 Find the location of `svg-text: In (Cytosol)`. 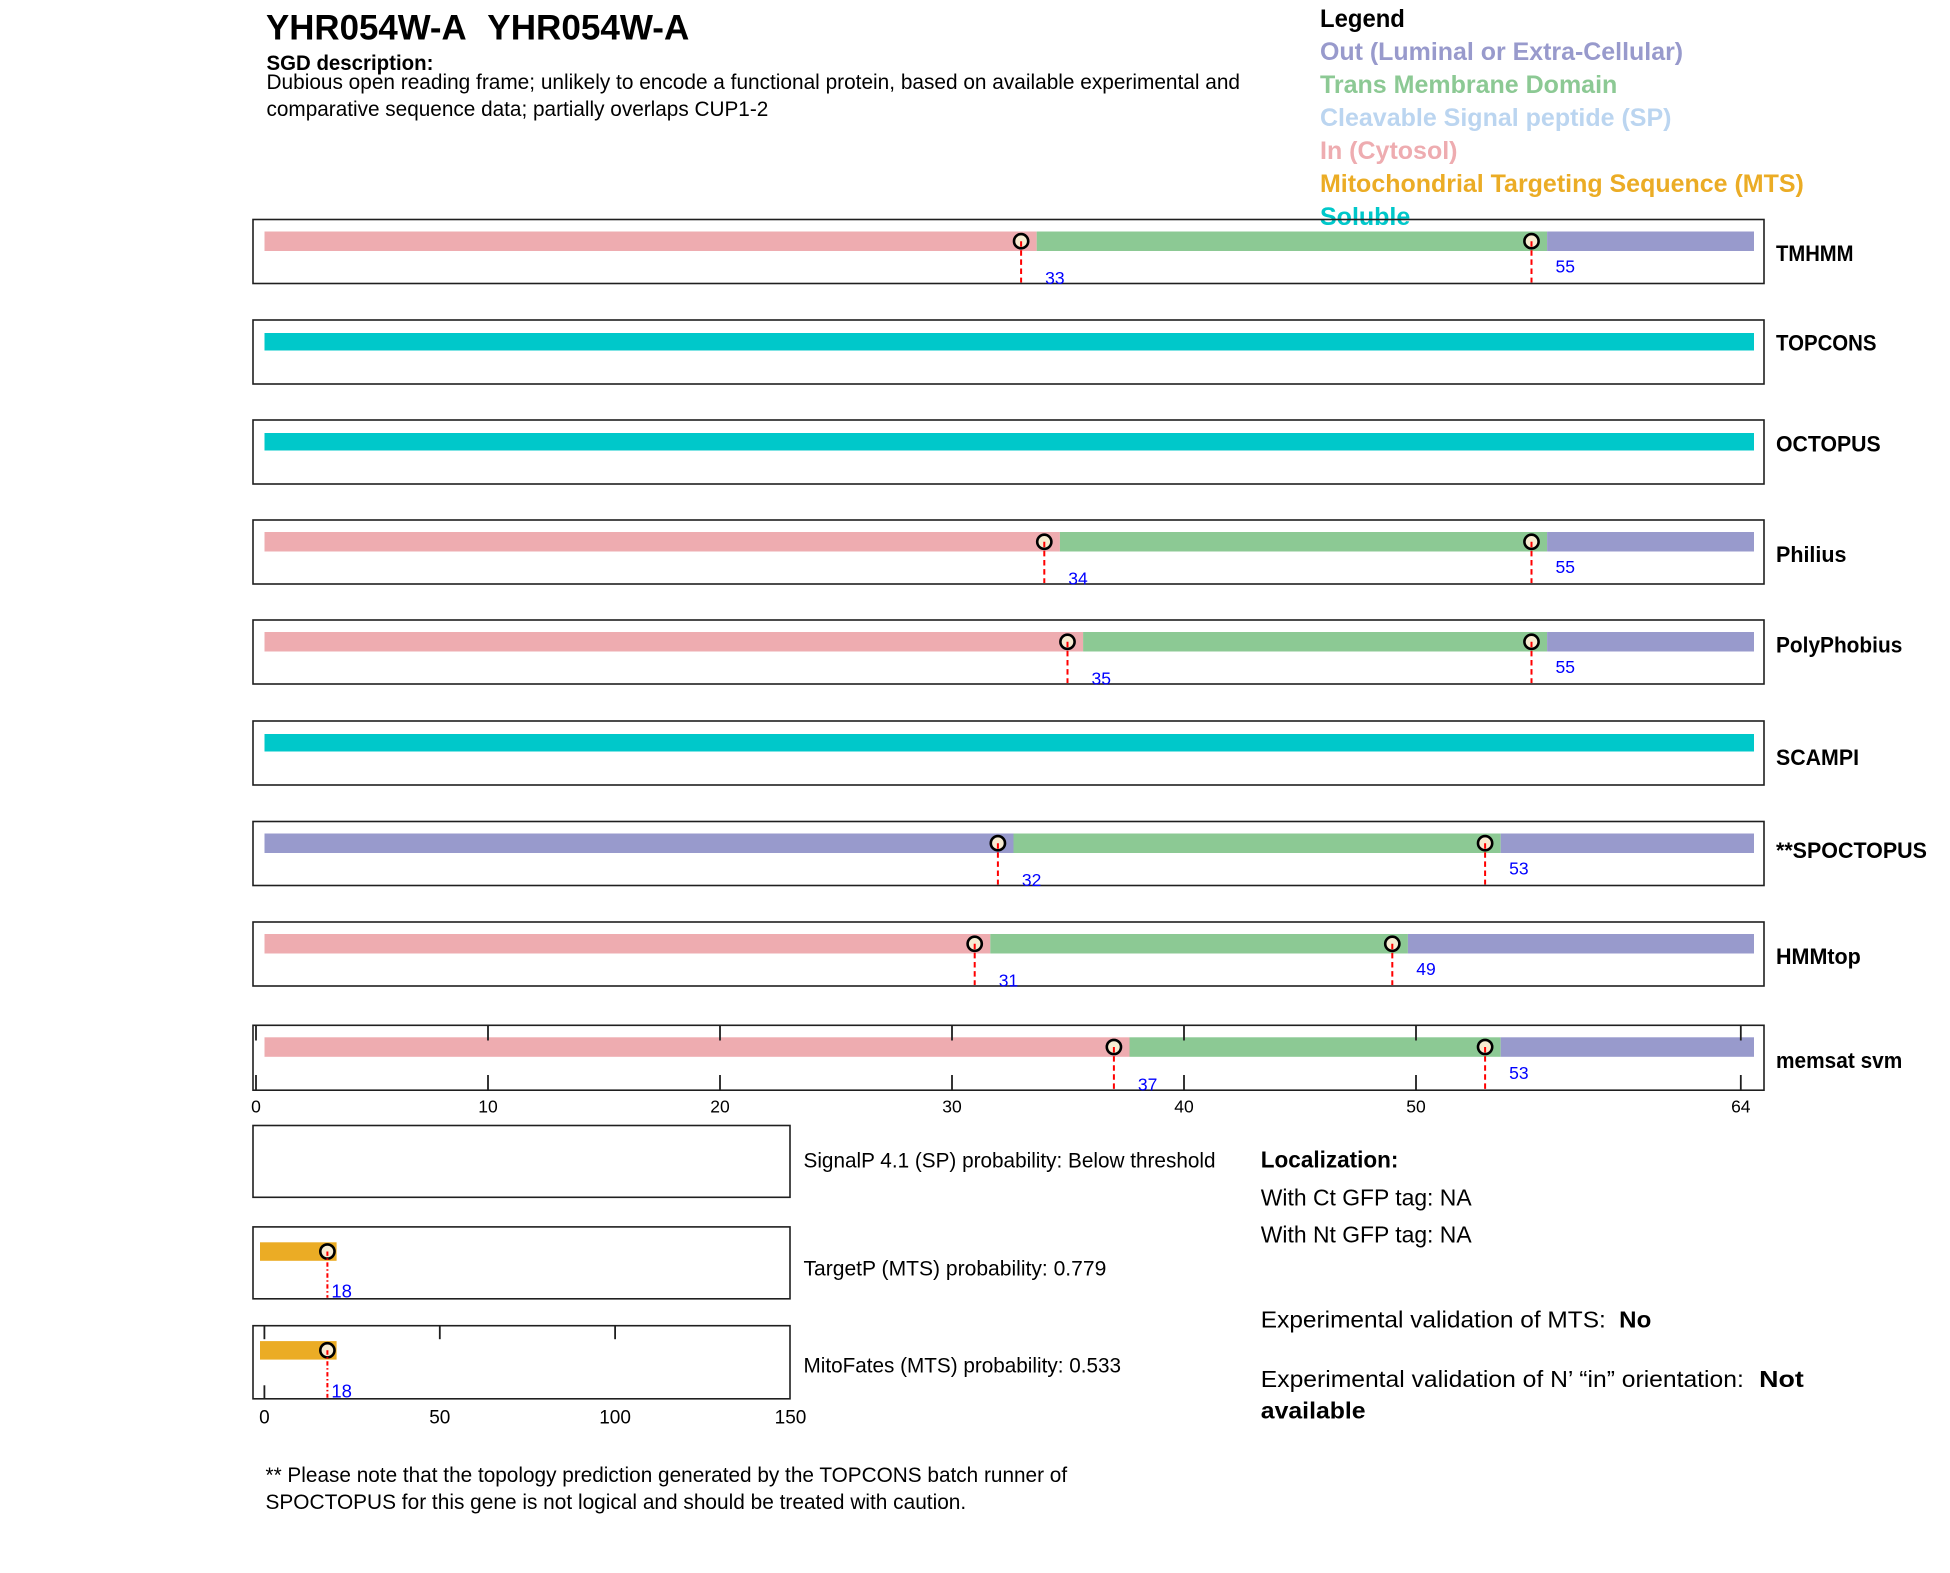

svg-text: In (Cytosol) is located at coordinates (1389, 151).